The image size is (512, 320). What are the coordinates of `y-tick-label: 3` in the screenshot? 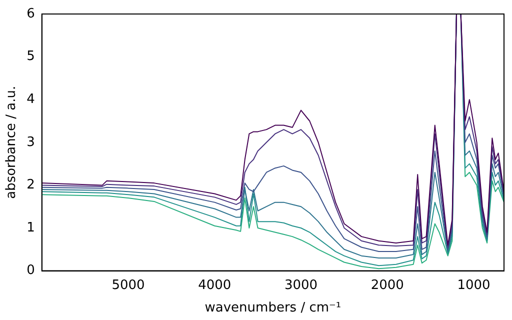 It's located at (30, 142).